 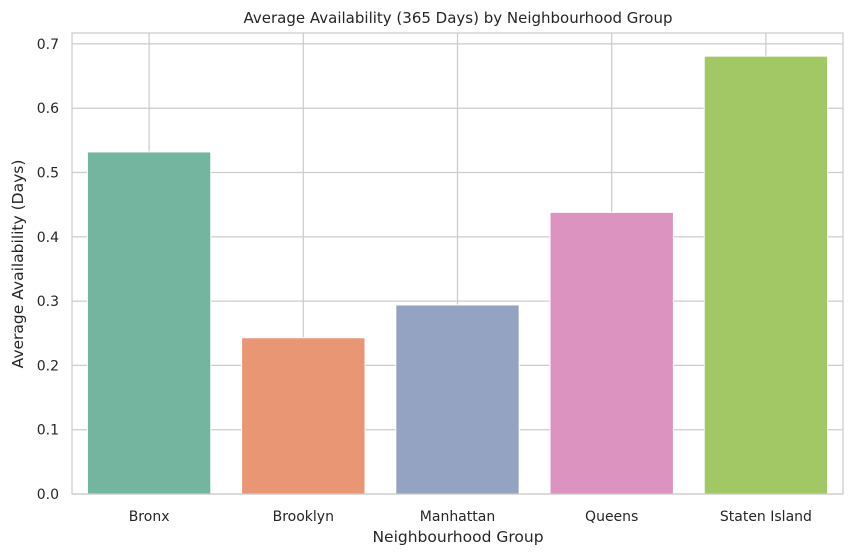 I want to click on y-axis-label: Average Availability (Days), so click(x=18, y=264).